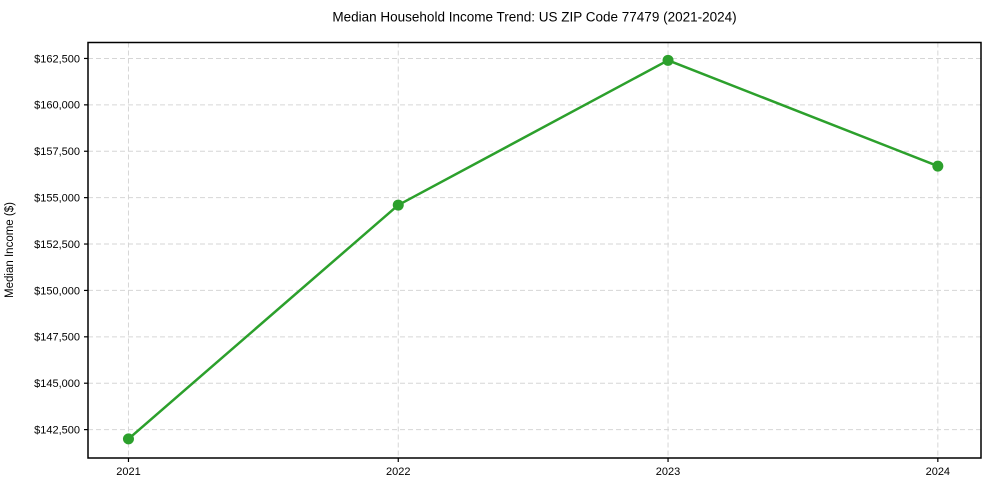 The image size is (989, 490). What do you see at coordinates (57, 106) in the screenshot?
I see `y-tick-label: $160,000` at bounding box center [57, 106].